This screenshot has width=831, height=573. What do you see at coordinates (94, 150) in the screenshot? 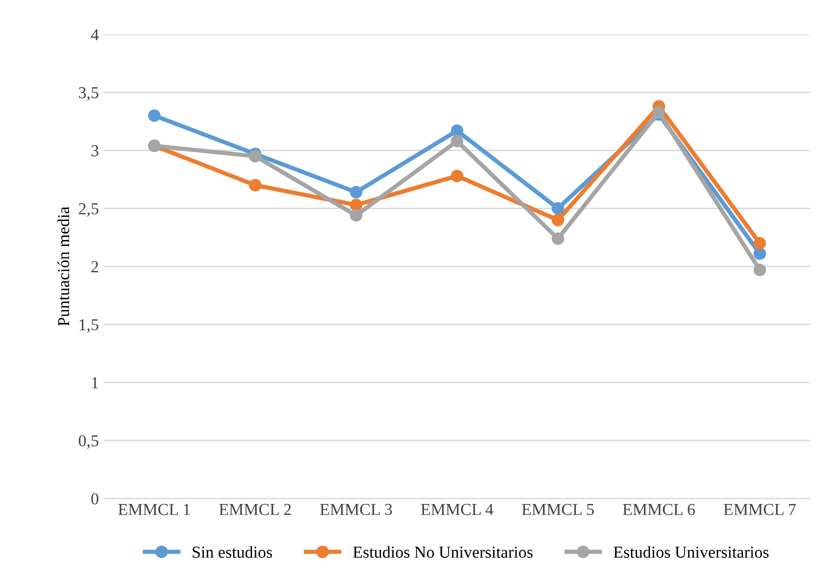
I see `y-tick-label: 3` at bounding box center [94, 150].